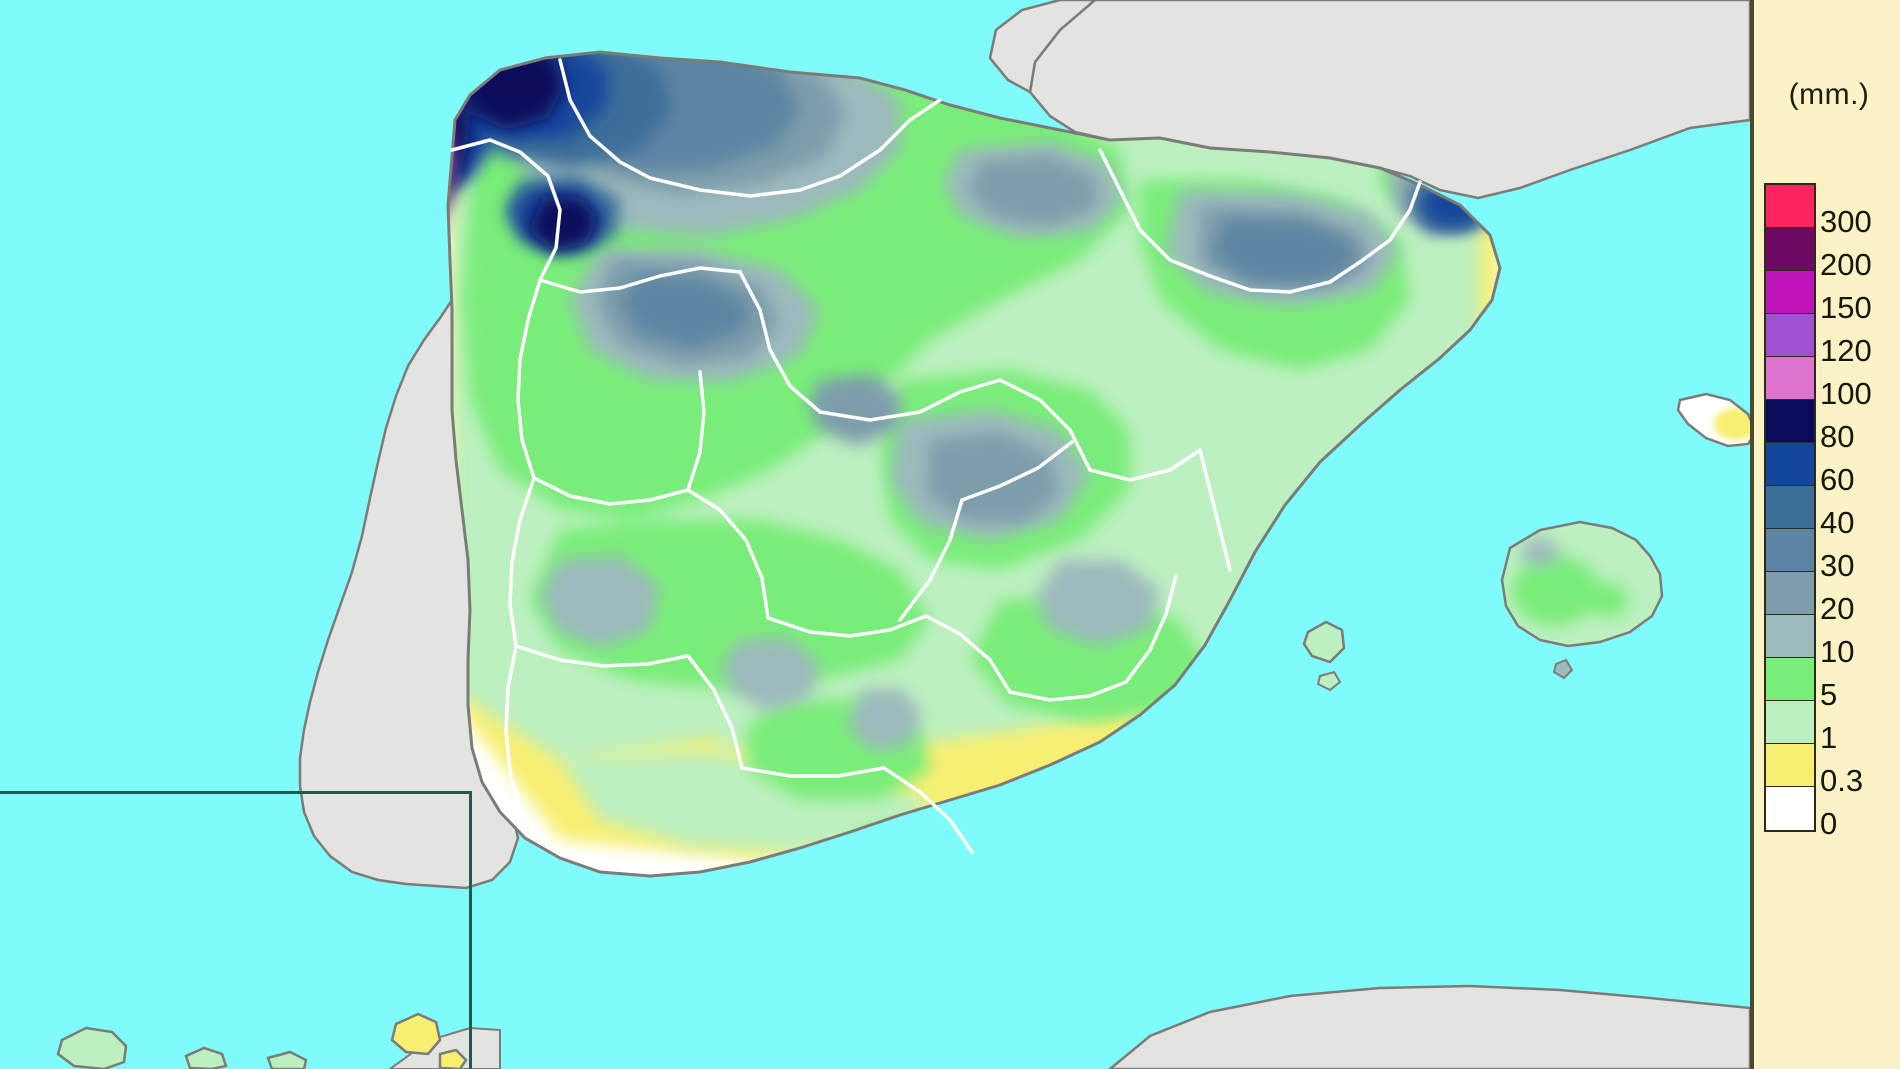 This screenshot has height=1069, width=1900. Describe the element at coordinates (1858, 511) in the screenshot. I see `legend-tick-labels: 300 200 150 120 100 80 60 40 30 20 10 5 1 0.3 0` at that location.